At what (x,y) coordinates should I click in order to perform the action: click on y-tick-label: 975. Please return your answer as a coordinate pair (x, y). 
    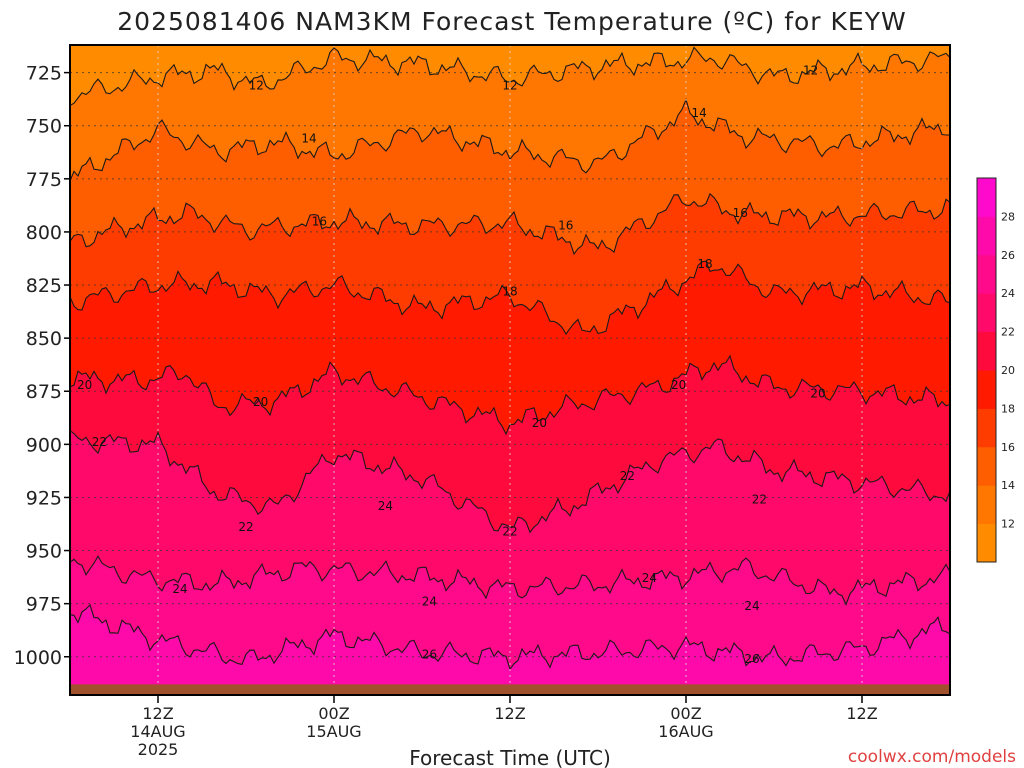
    Looking at the image, I should click on (44, 605).